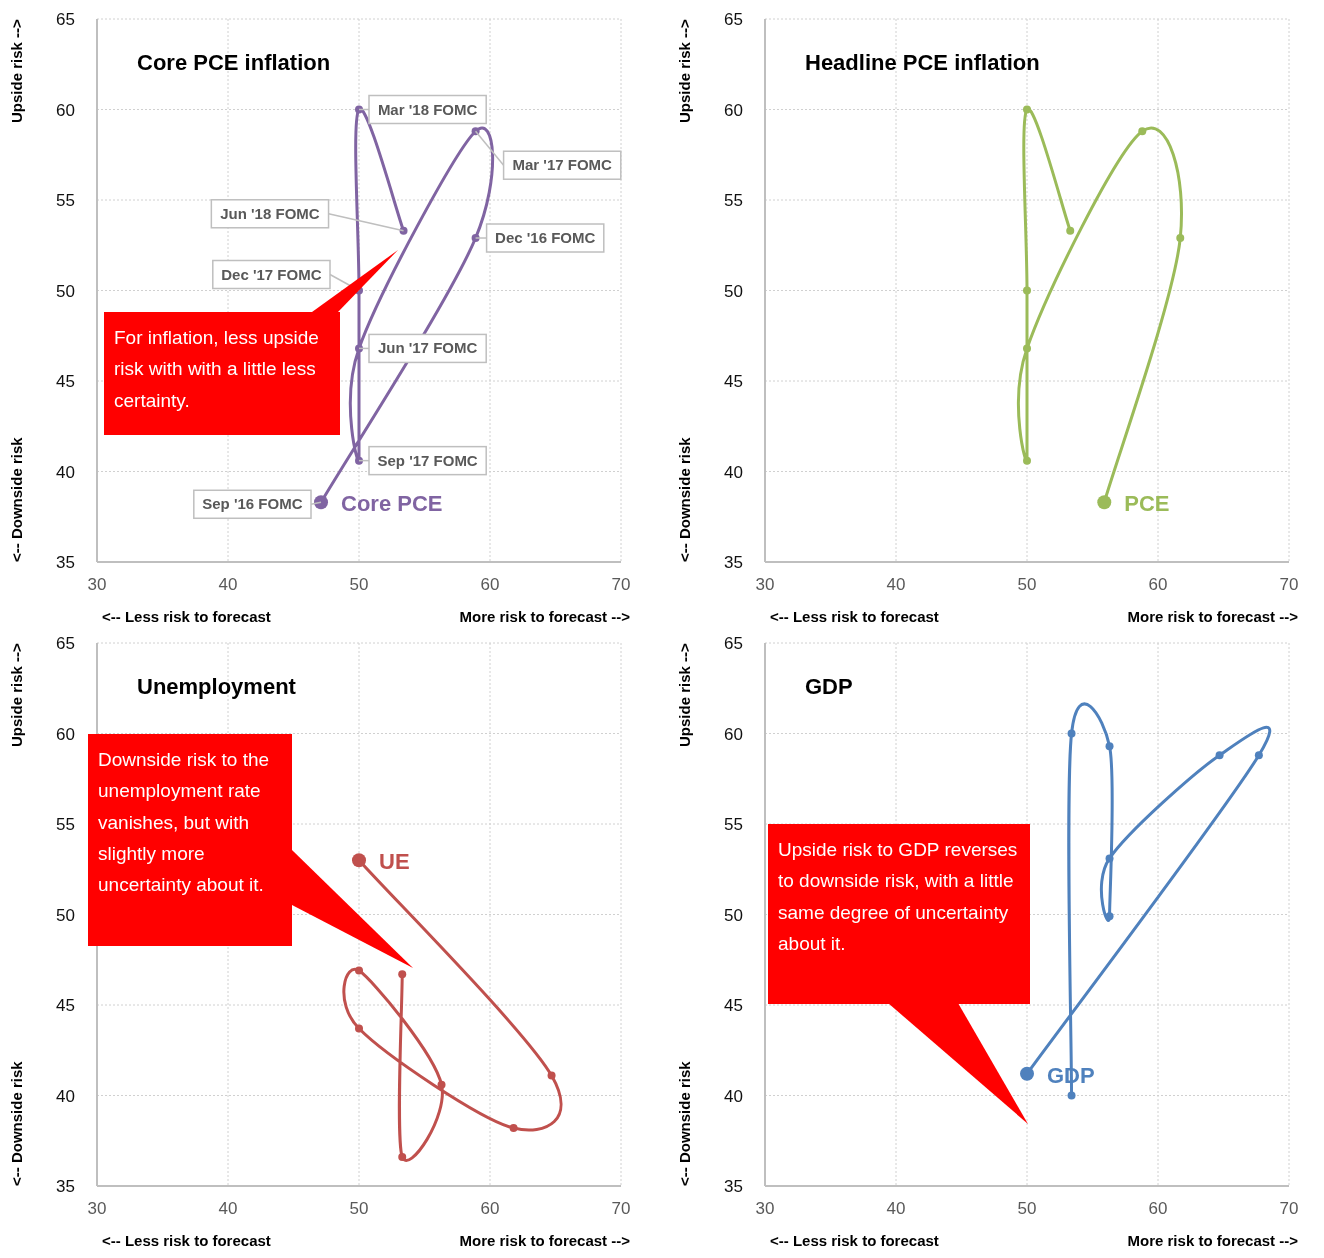  Describe the element at coordinates (234, 63) in the screenshot. I see `text: Core PCE inflation` at that location.